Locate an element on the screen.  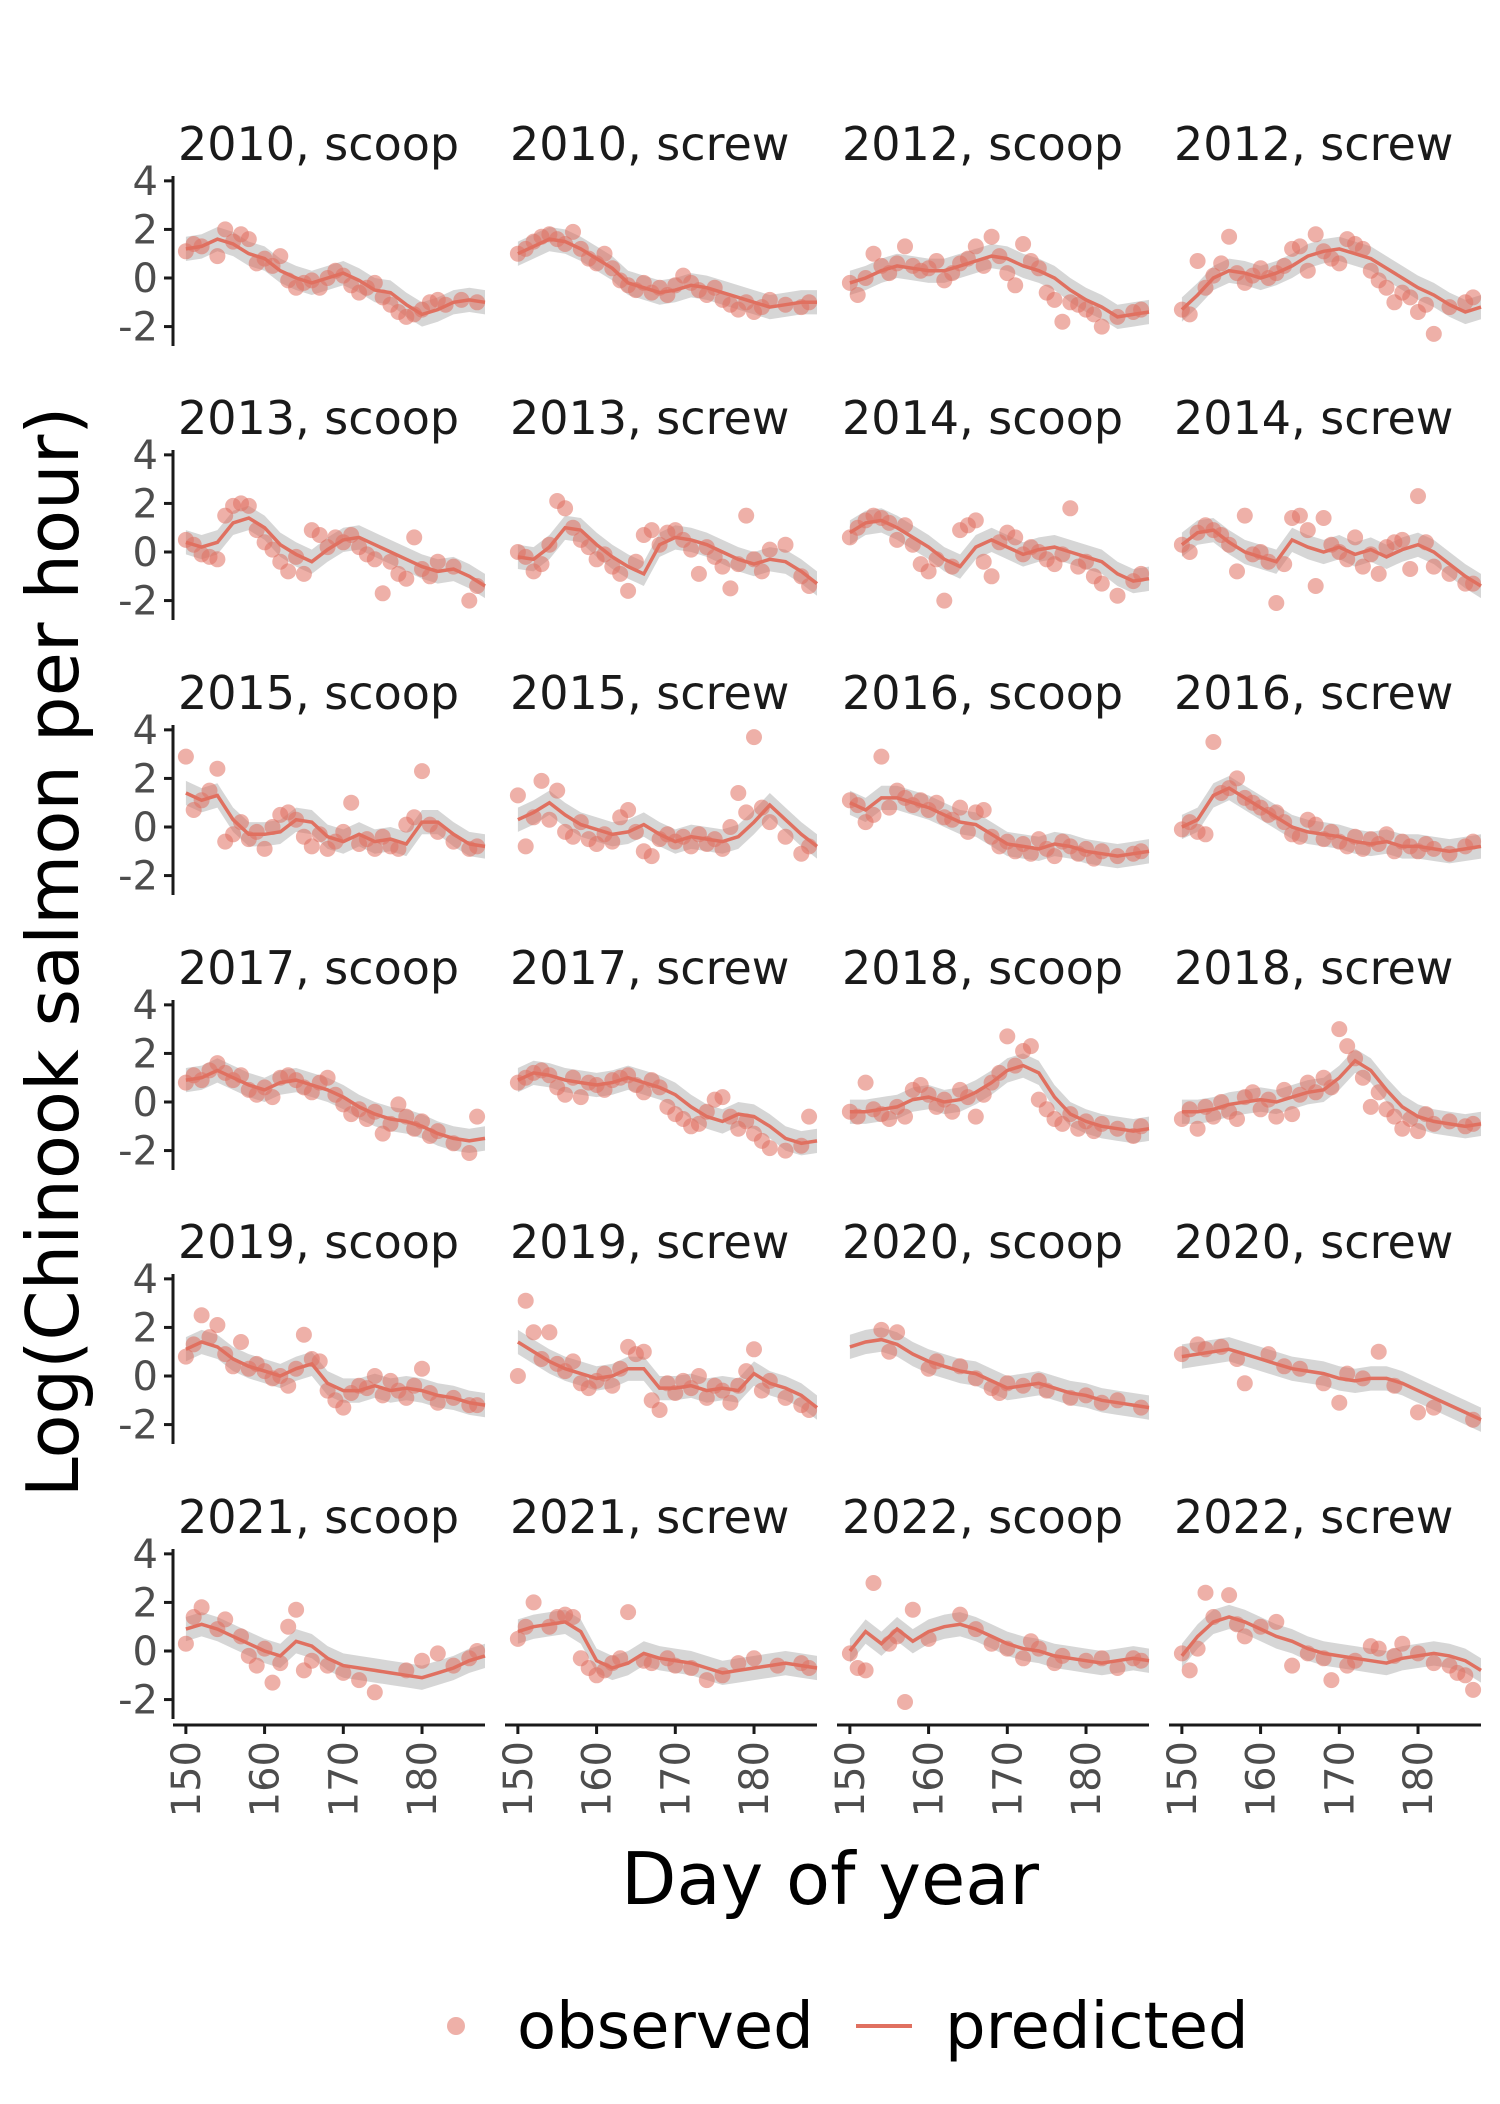
panel-2015-screw: 2015, screw is located at coordinates (664, 765).